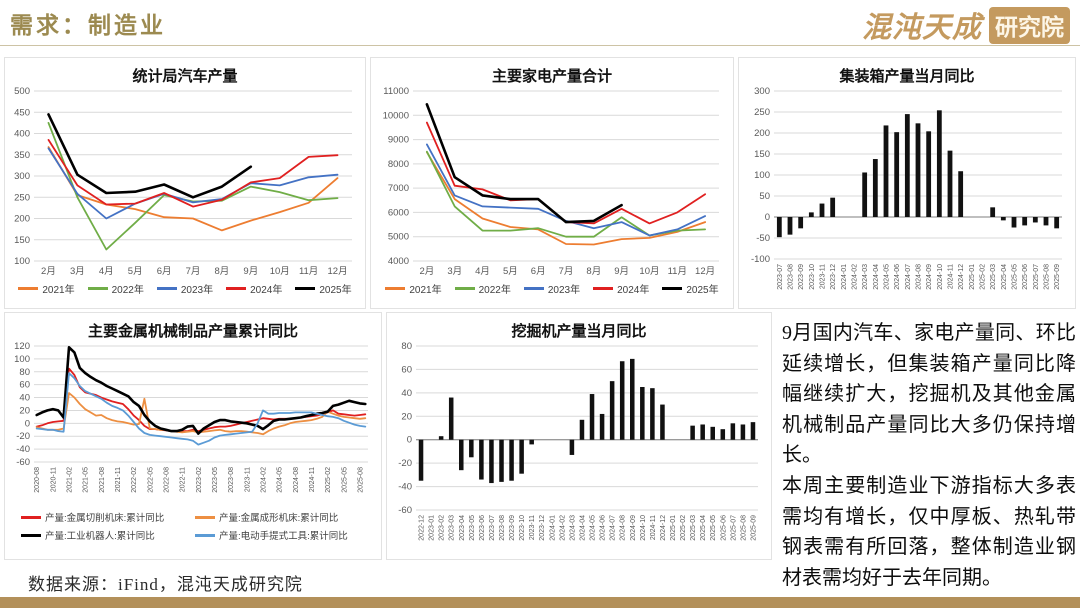 The image size is (1080, 608). I want to click on svg-text: 8月, so click(593, 271).